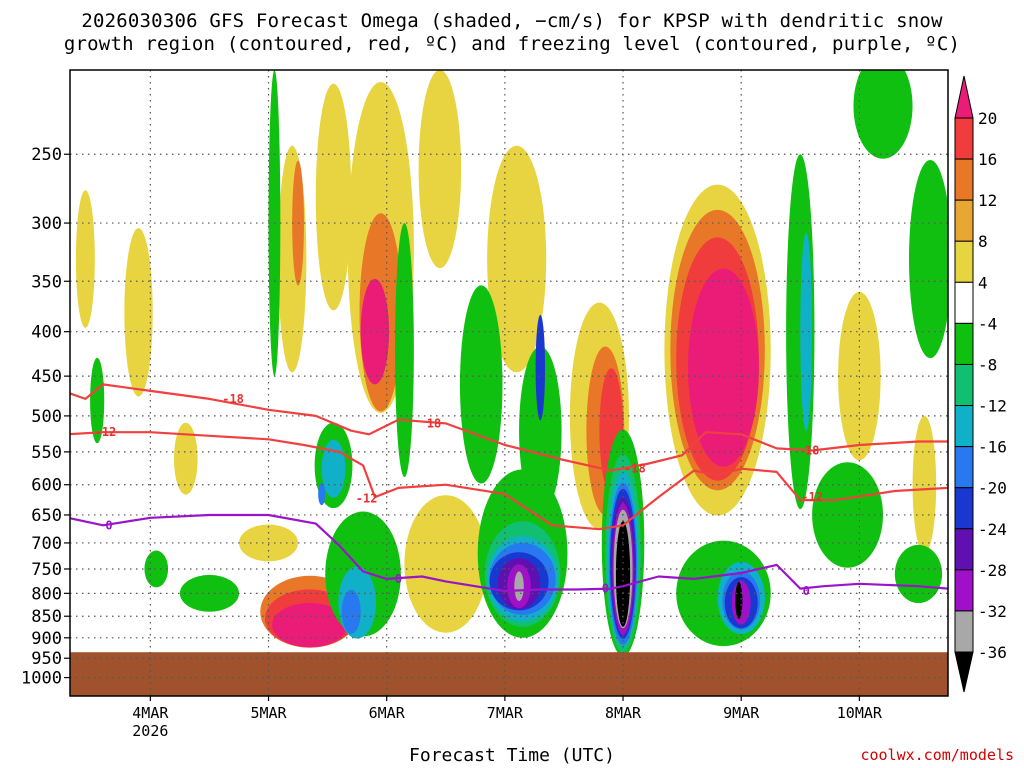  What do you see at coordinates (987, 118) in the screenshot?
I see `colorbar-label: 20` at bounding box center [987, 118].